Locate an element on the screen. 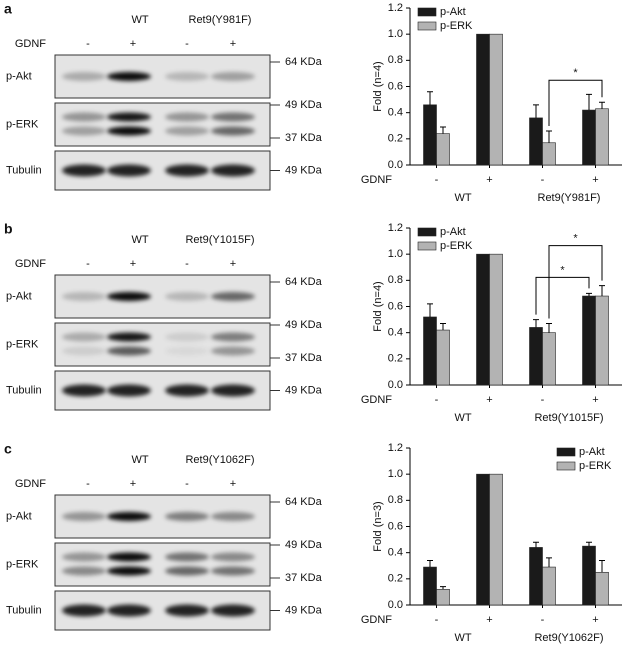 The image size is (631, 661). group-label: Ret9(Y1015F) is located at coordinates (219, 240).